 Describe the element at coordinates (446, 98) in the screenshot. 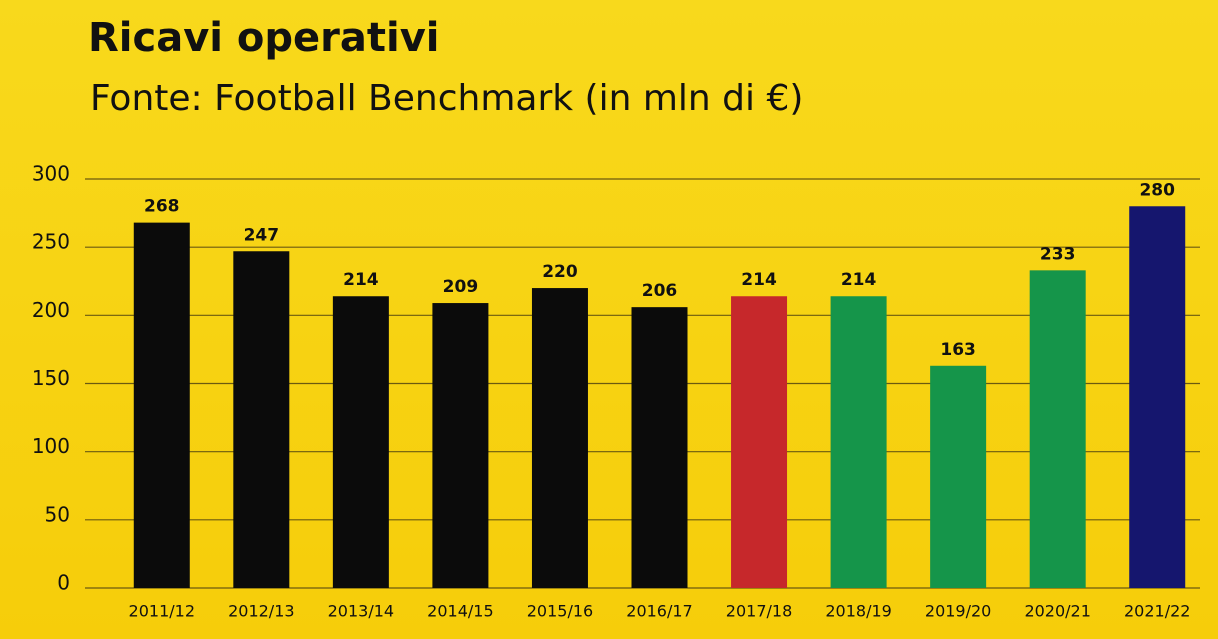

I see `chart-subtitle: Fonte: Football Benchmark (in mln di €)` at that location.